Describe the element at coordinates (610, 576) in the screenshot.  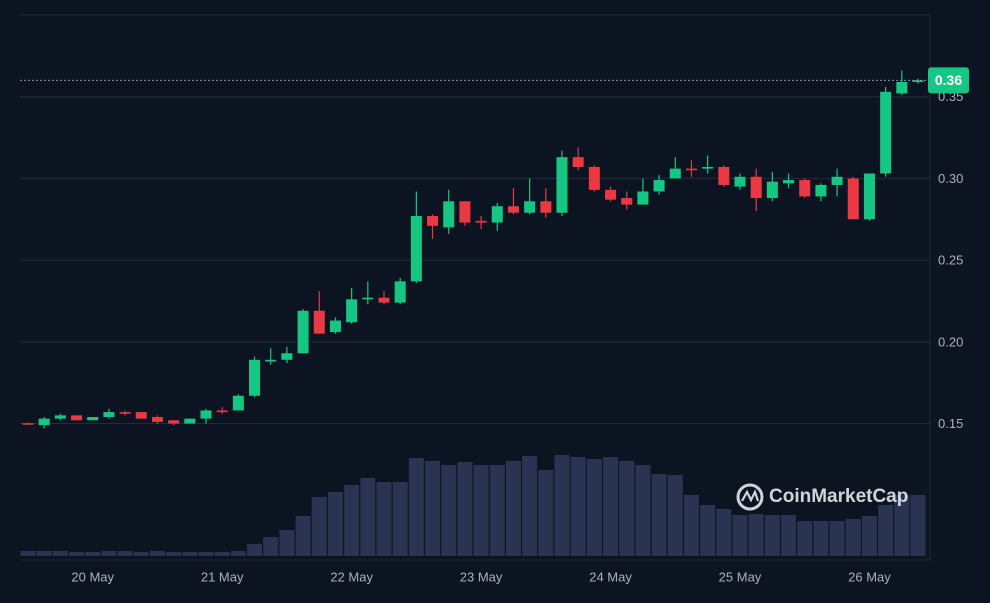
I see `x-tick-label: 24 May` at that location.